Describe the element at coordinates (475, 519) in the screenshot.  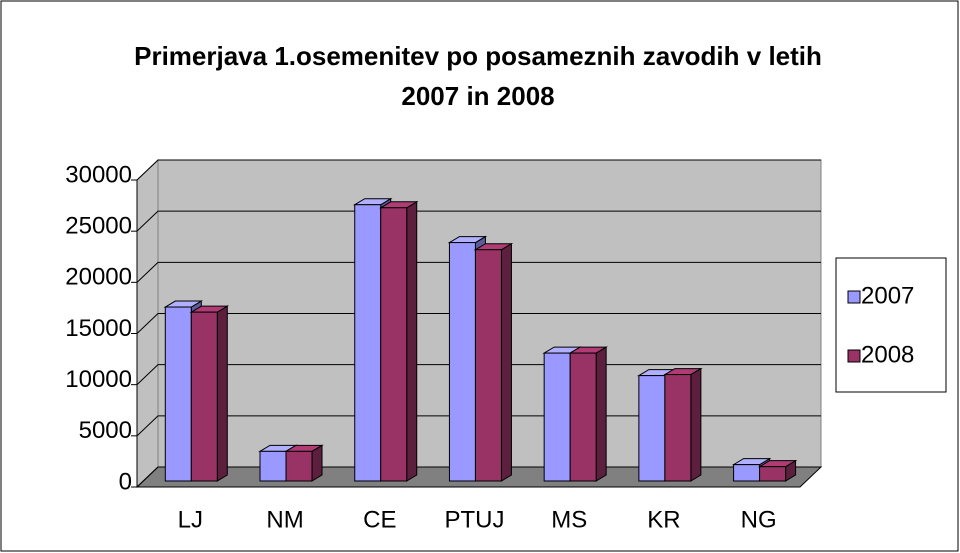
I see `x-tick-label: PTUJ` at that location.